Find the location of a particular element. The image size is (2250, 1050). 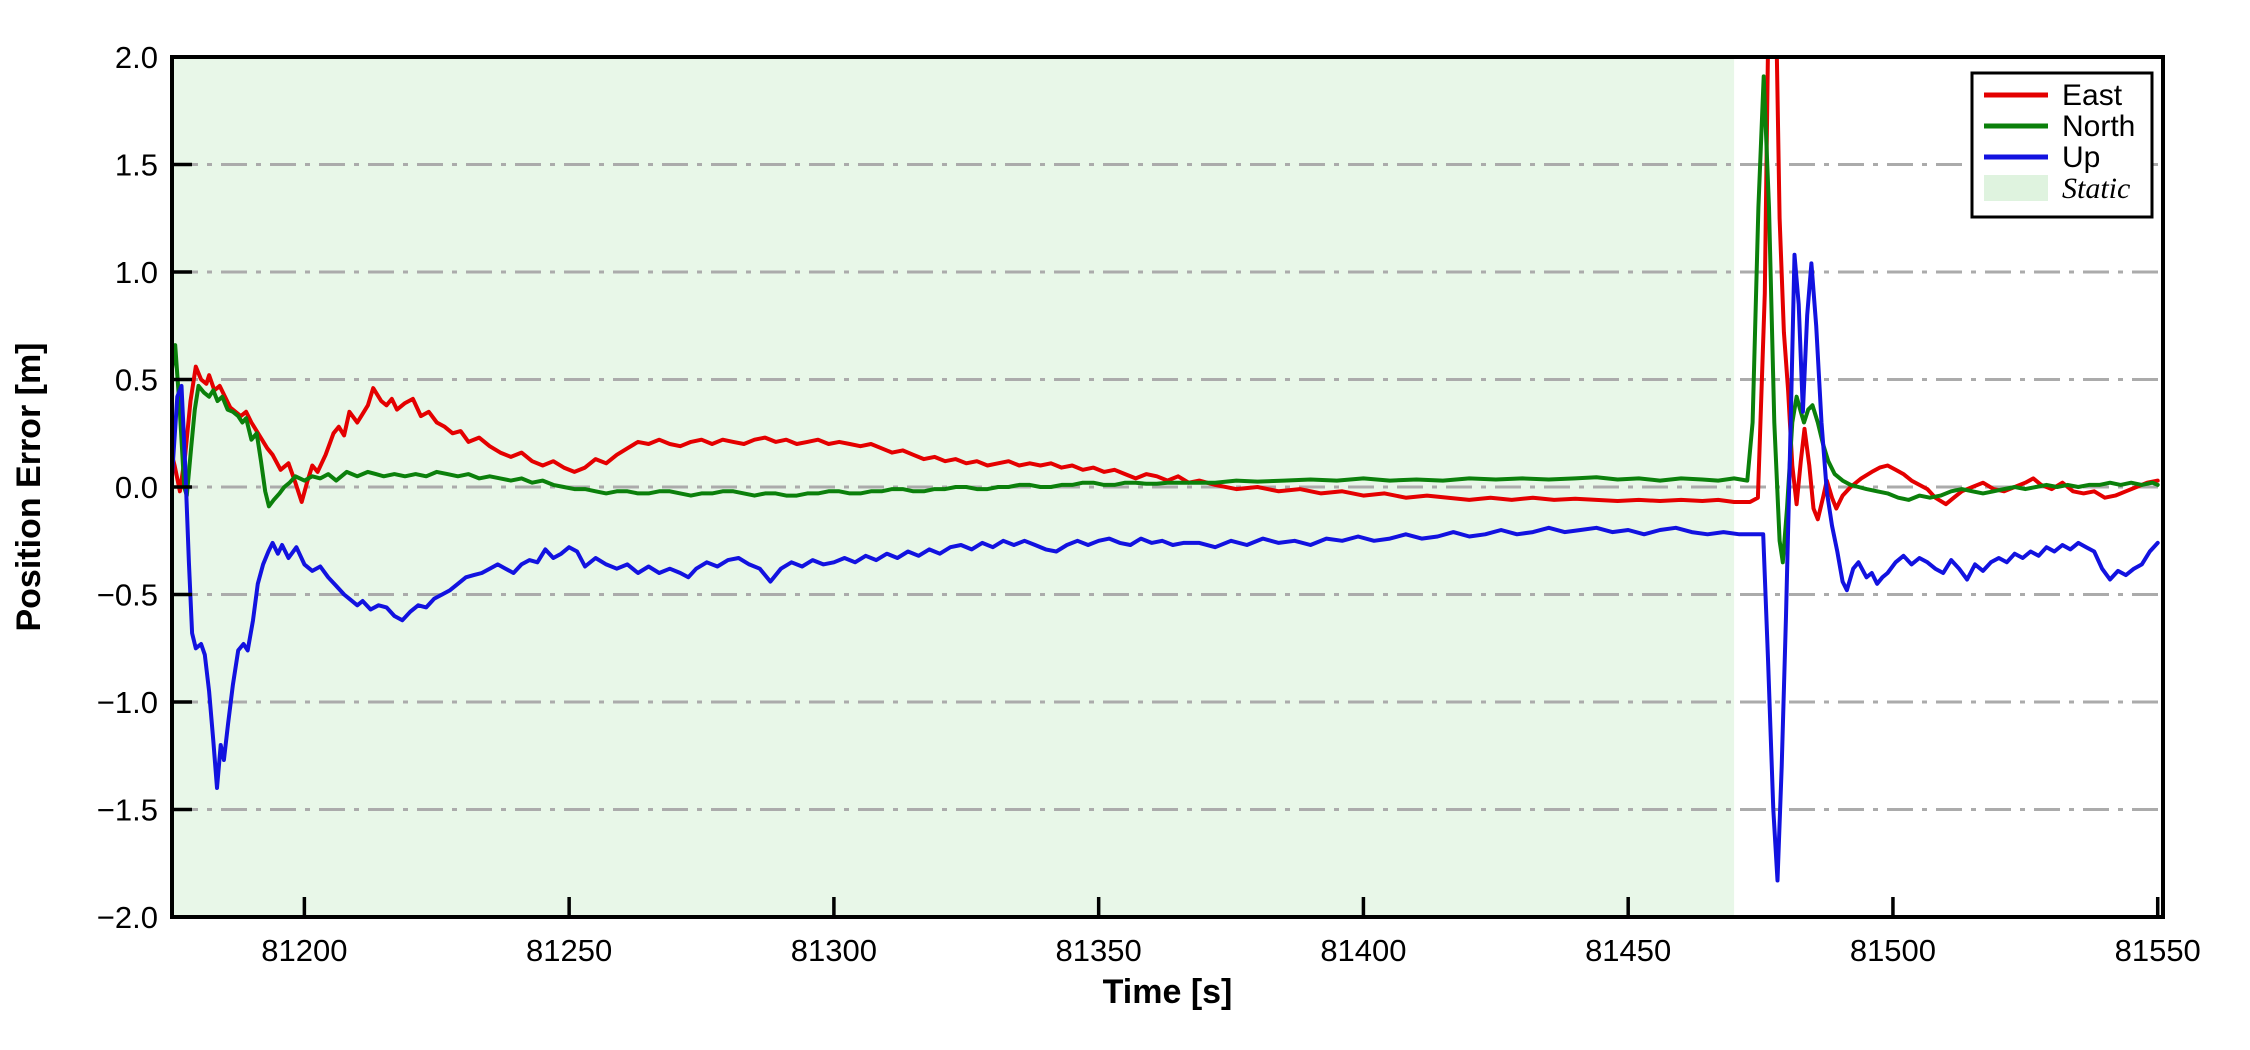

y-axis: 2.0 1.5 1.0 0.5 0.0 −0.5 −1.0 −1.5 −2.0 is located at coordinates (144, 487).